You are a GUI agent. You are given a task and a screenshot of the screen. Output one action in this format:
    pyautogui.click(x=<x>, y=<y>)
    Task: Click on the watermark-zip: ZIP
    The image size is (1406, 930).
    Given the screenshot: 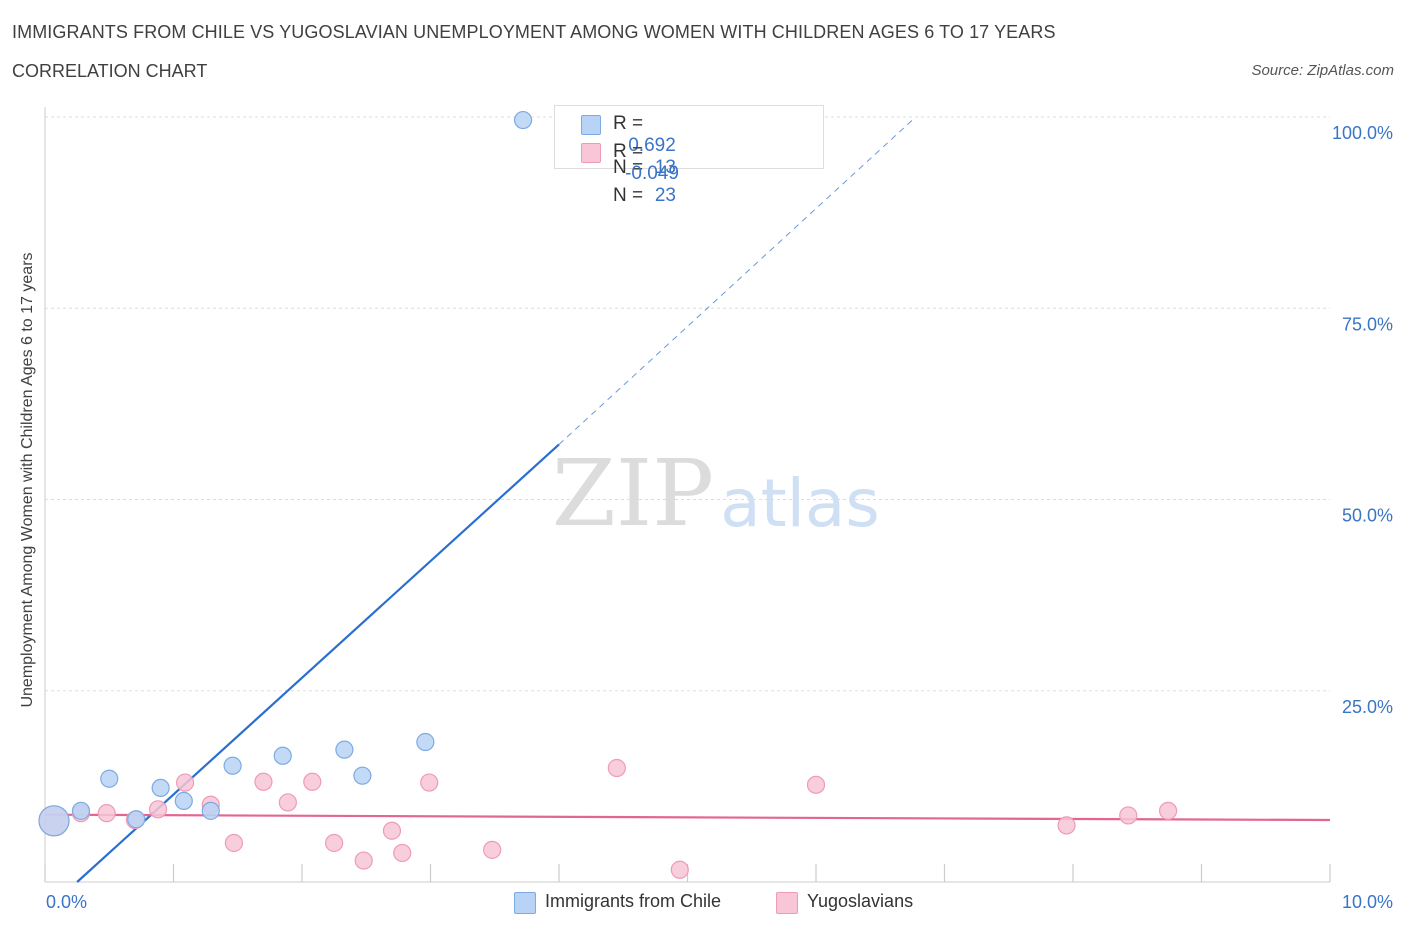 What is the action you would take?
    pyautogui.click(x=633, y=493)
    